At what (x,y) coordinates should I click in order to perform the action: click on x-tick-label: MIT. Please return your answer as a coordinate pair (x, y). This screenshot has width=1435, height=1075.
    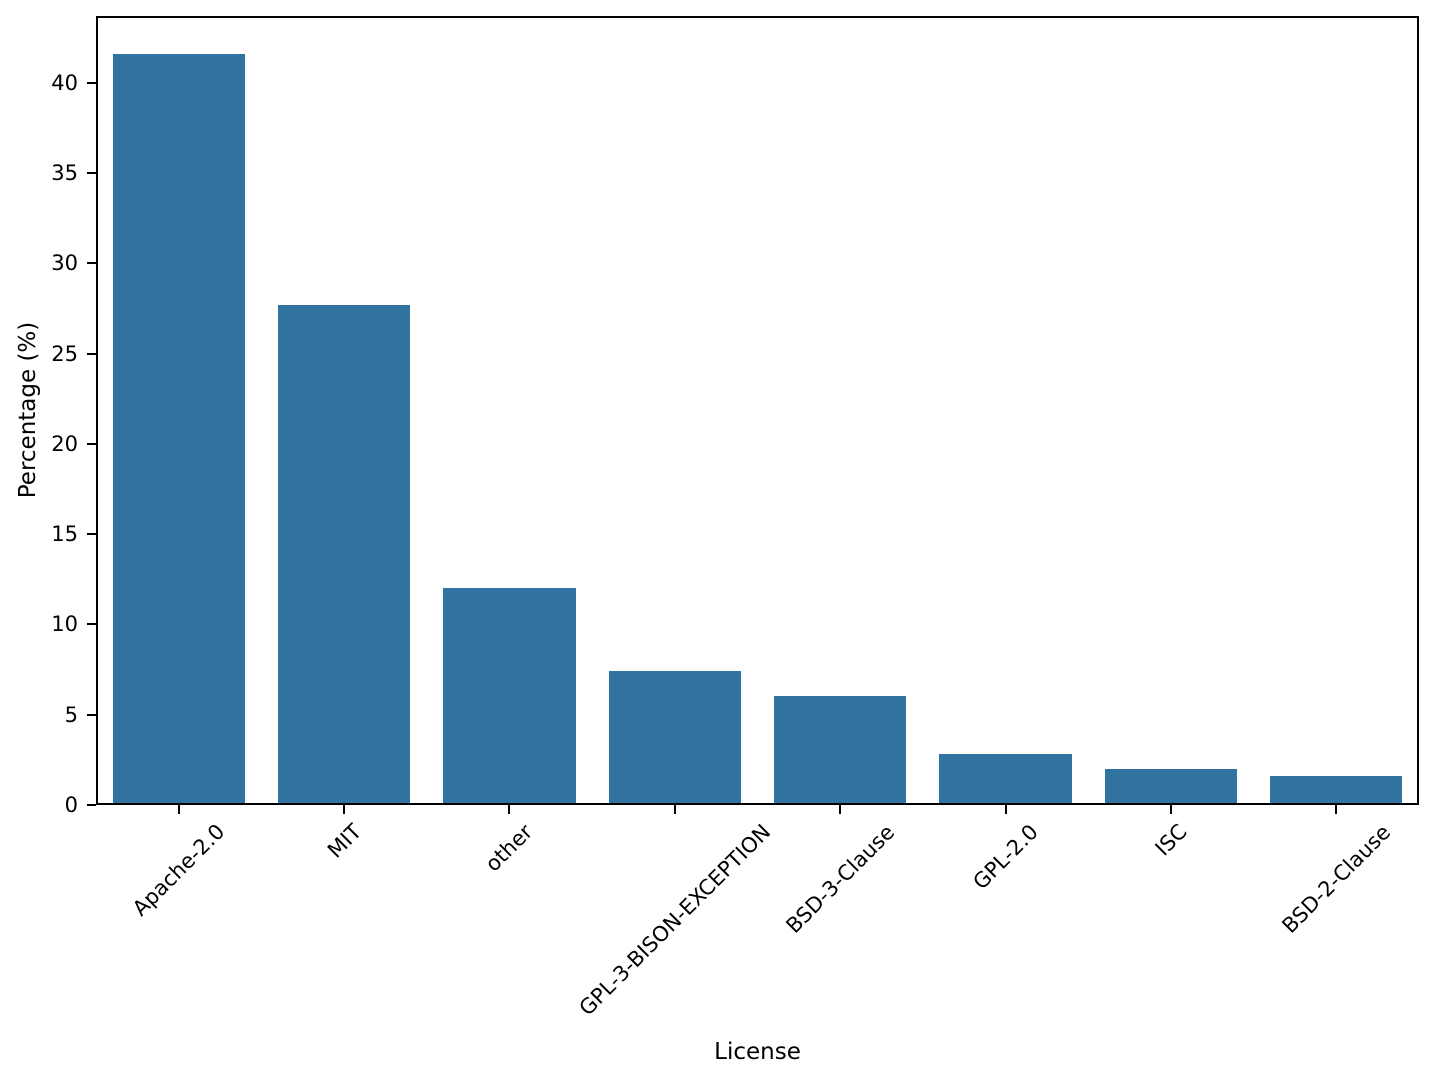
    Looking at the image, I should click on (344, 841).